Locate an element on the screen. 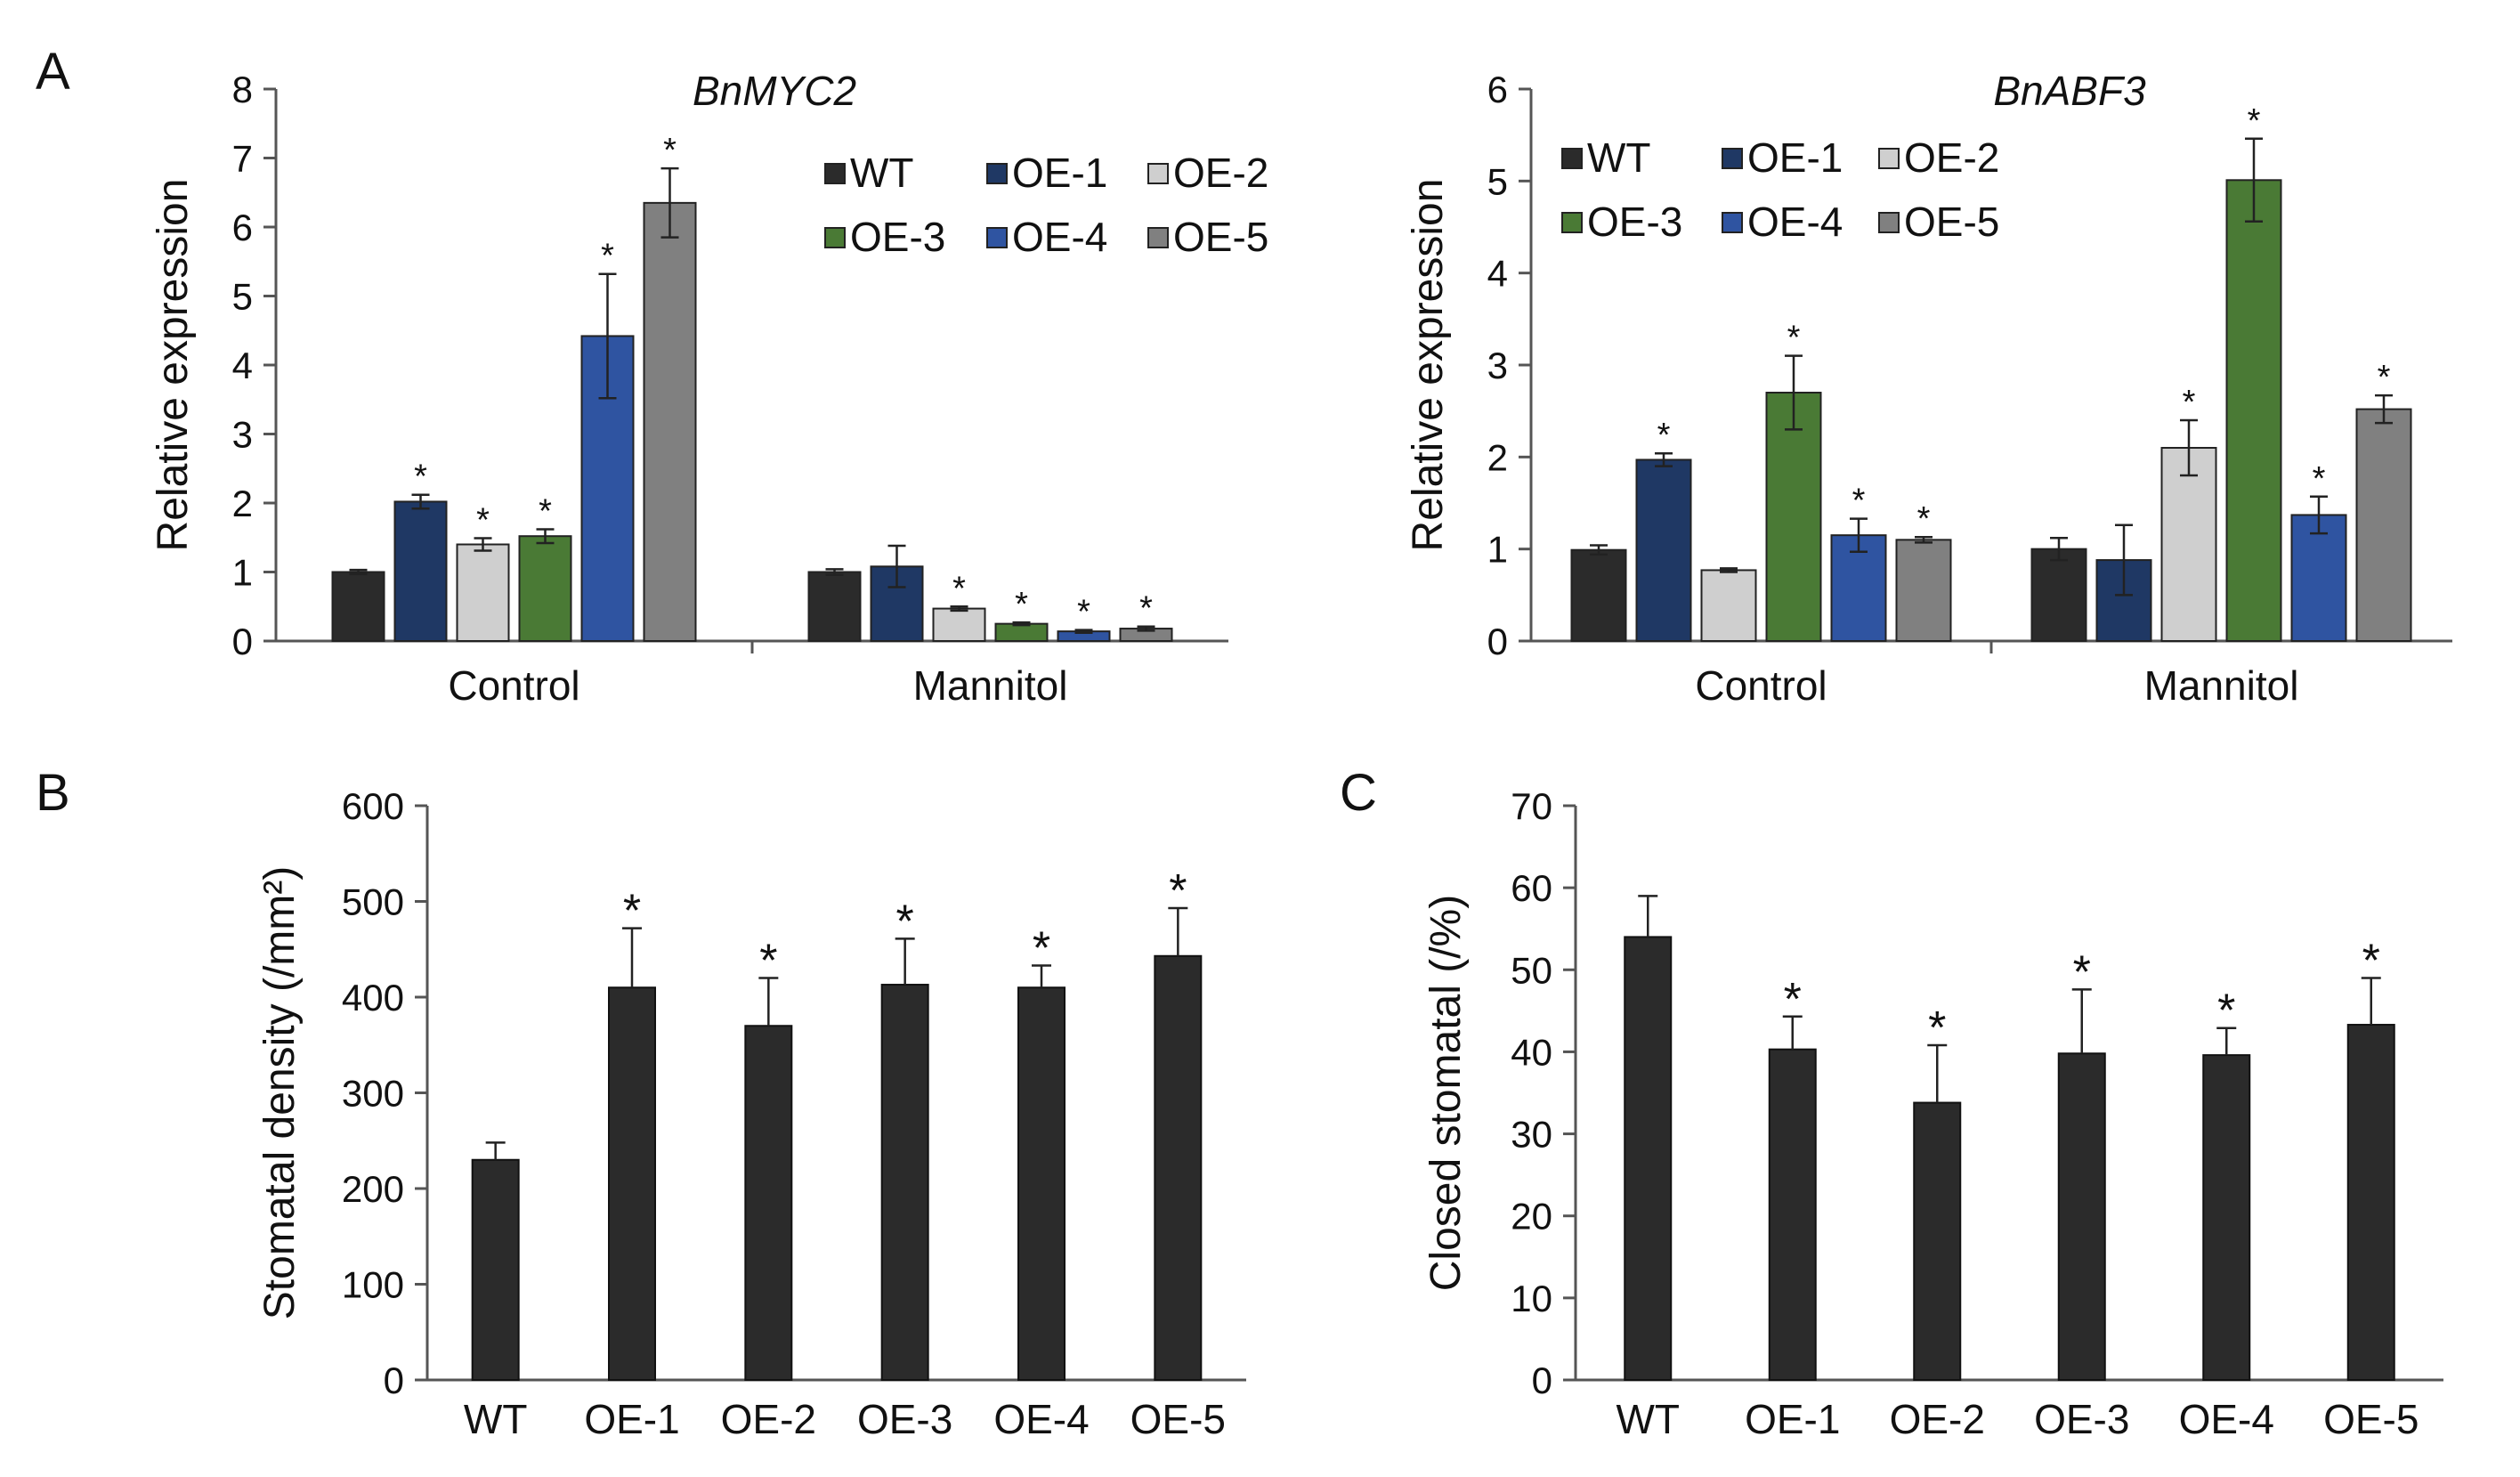 The width and height of the screenshot is (2520, 1477). bnmyc2-y-tick-label: 2 is located at coordinates (242, 503).